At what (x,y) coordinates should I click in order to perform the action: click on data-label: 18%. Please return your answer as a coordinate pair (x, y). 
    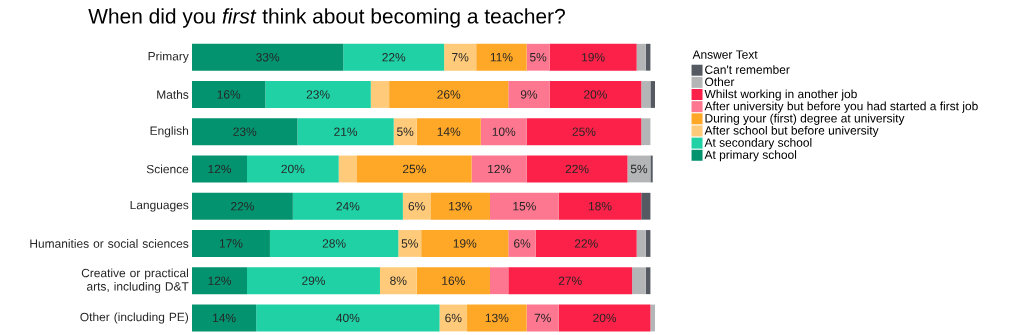
    Looking at the image, I should click on (600, 206).